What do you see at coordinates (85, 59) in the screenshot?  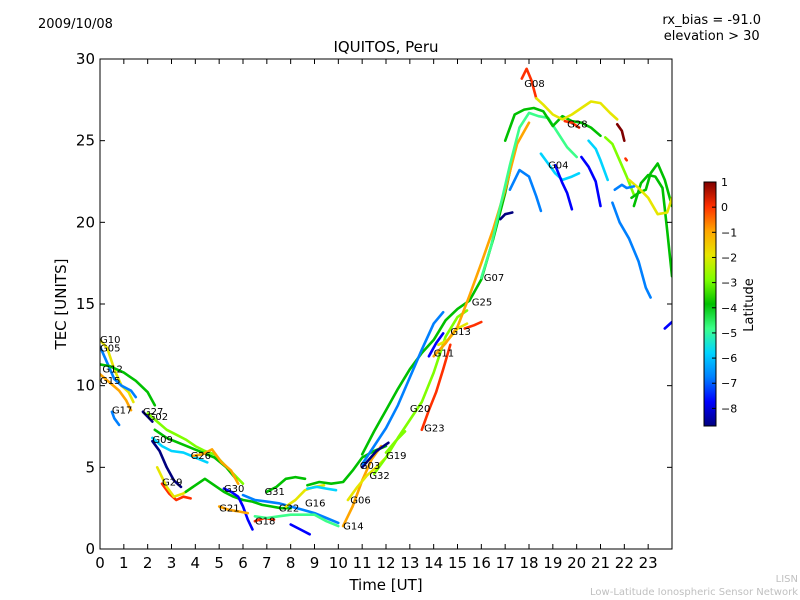 I see `y-tick-label: 30` at bounding box center [85, 59].